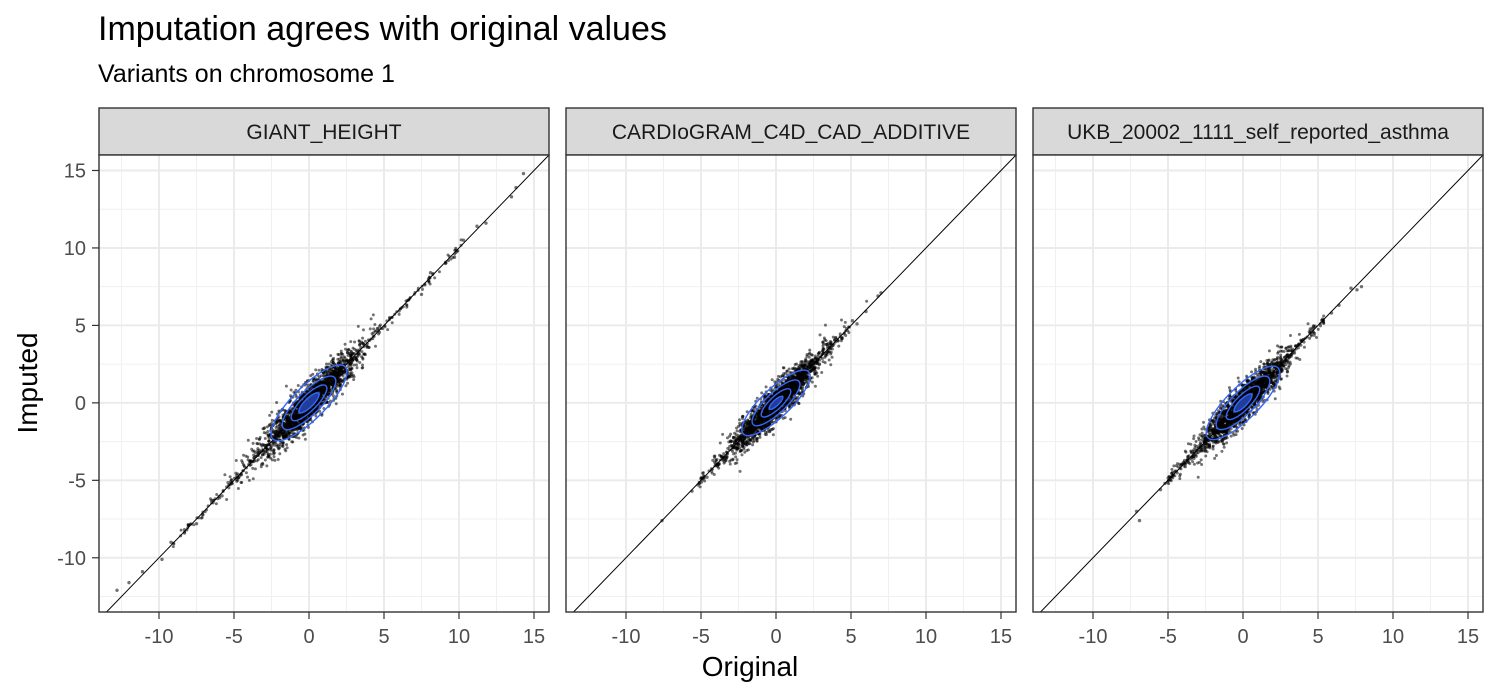 This screenshot has height=700, width=1500. What do you see at coordinates (71, 559) in the screenshot?
I see `y-tick-label: -10` at bounding box center [71, 559].